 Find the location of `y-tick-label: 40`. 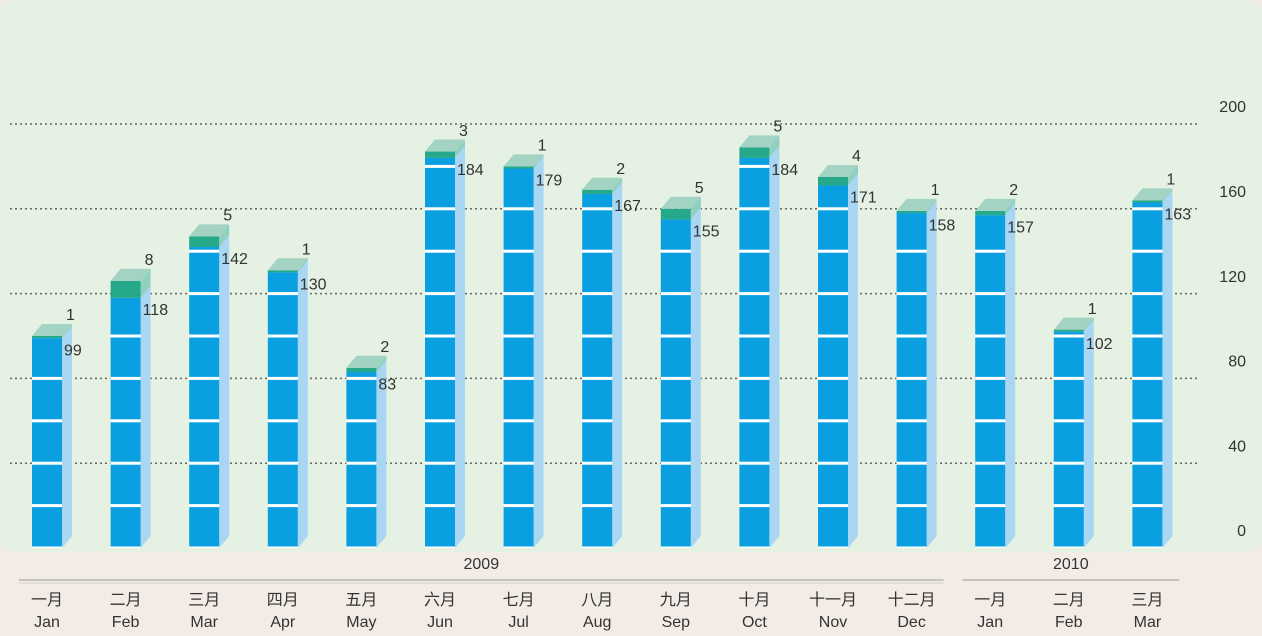

y-tick-label: 40 is located at coordinates (1237, 446).